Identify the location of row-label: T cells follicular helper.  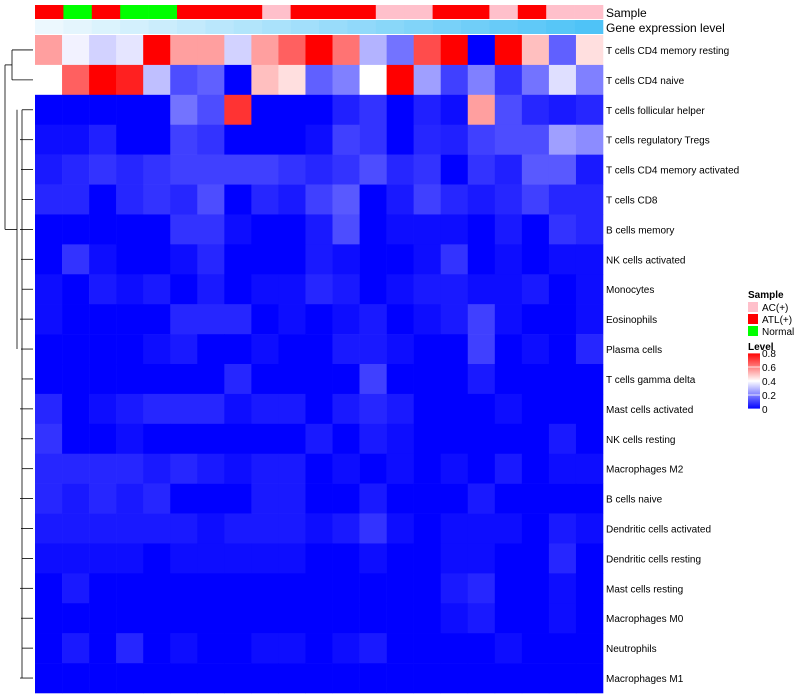
(655, 111).